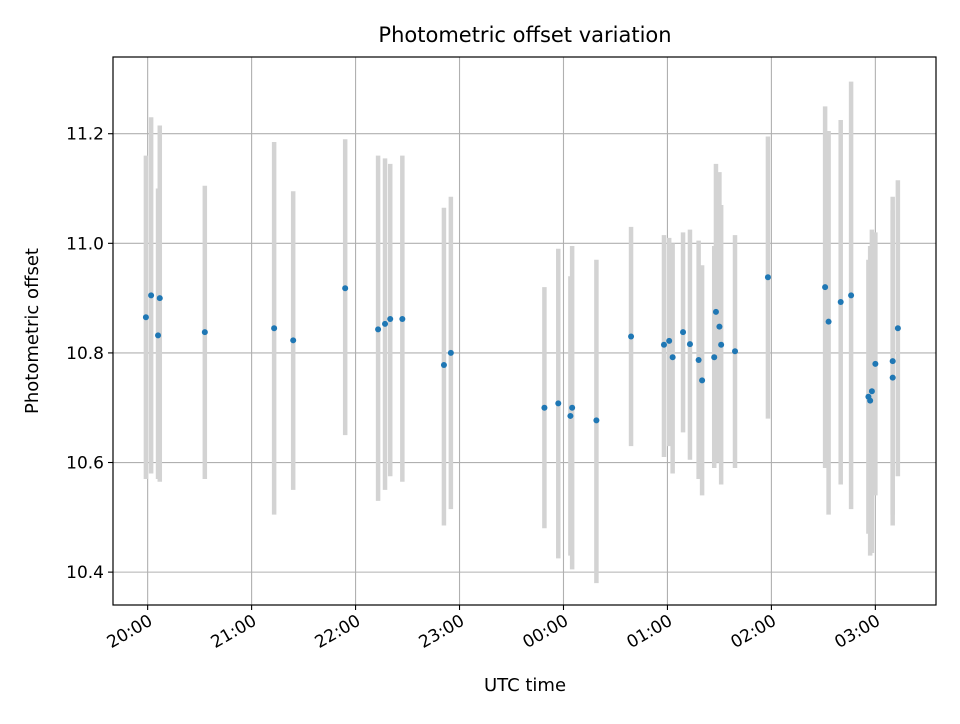  Describe the element at coordinates (85, 573) in the screenshot. I see `y-tick-label: 10.4` at that location.